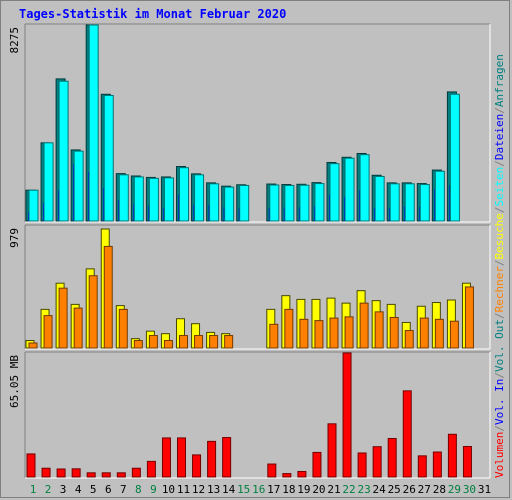 This screenshot has width=512, height=500. Describe the element at coordinates (499, 137) in the screenshot. I see `legend-item-dateien: Dateien` at that location.